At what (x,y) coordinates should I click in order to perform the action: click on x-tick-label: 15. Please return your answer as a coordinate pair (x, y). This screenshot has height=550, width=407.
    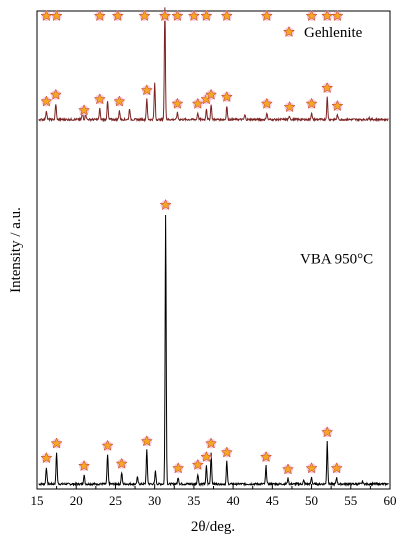
    Looking at the image, I should click on (37, 500).